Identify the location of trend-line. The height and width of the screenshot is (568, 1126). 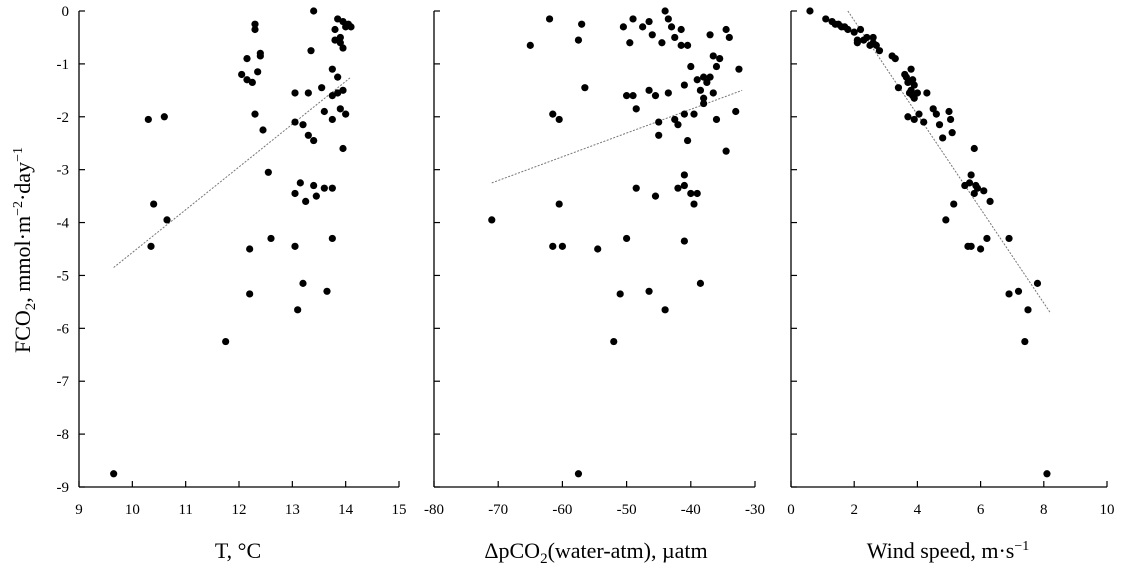
(232, 172).